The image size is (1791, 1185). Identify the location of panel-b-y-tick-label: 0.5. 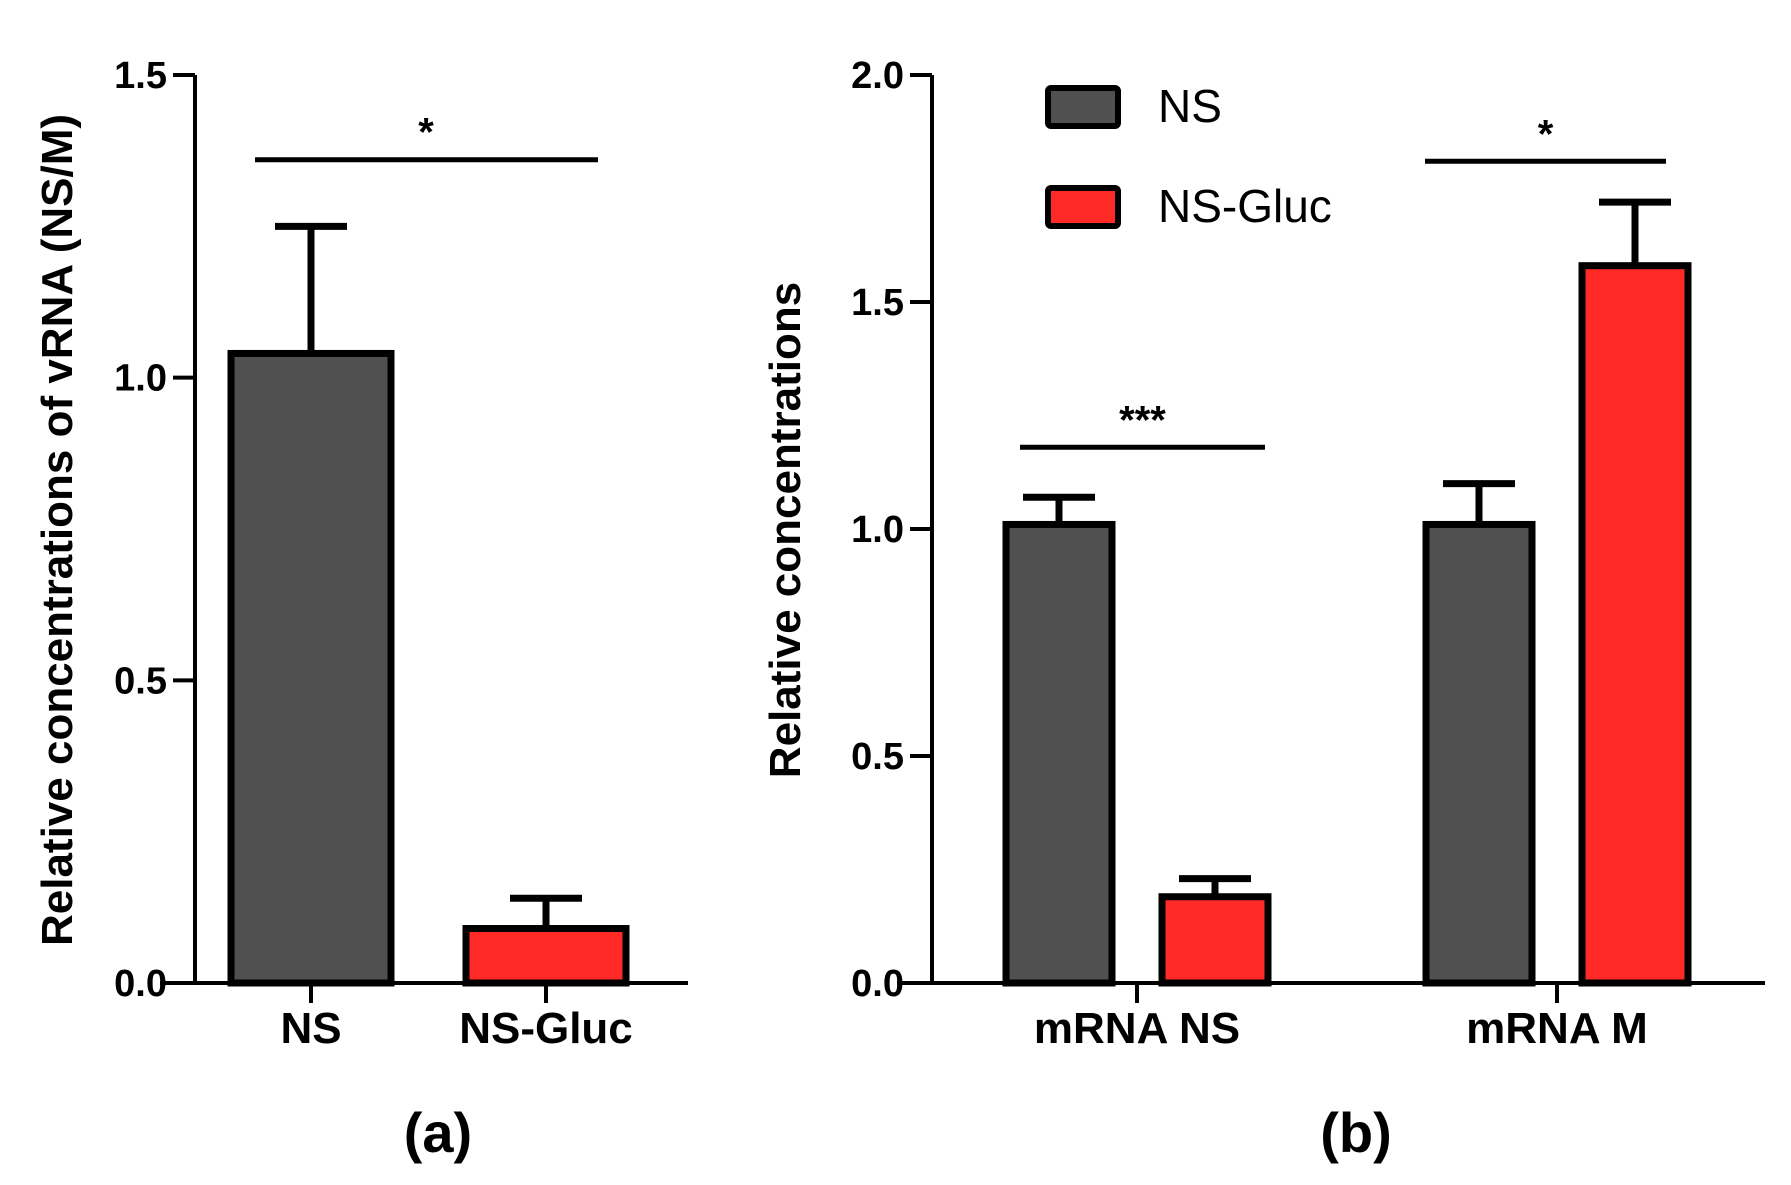
(877, 757).